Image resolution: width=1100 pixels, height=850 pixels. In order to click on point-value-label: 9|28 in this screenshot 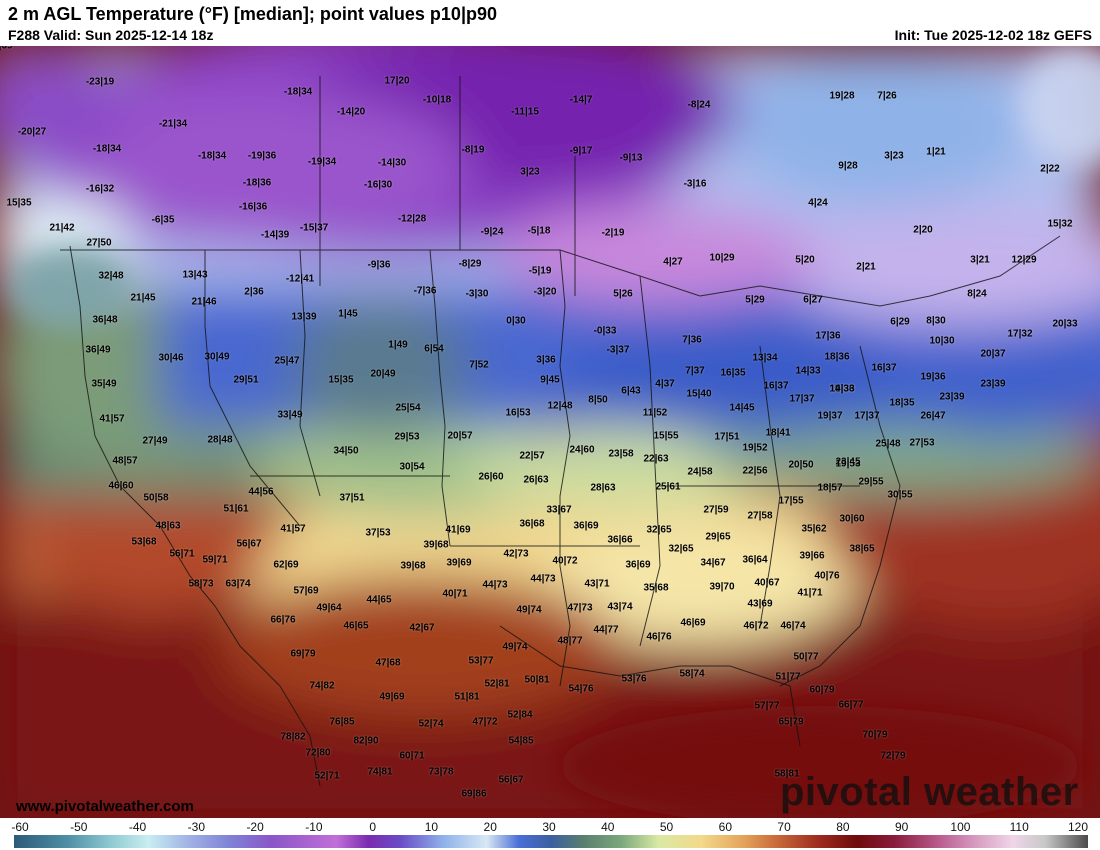, I will do `click(848, 166)`.